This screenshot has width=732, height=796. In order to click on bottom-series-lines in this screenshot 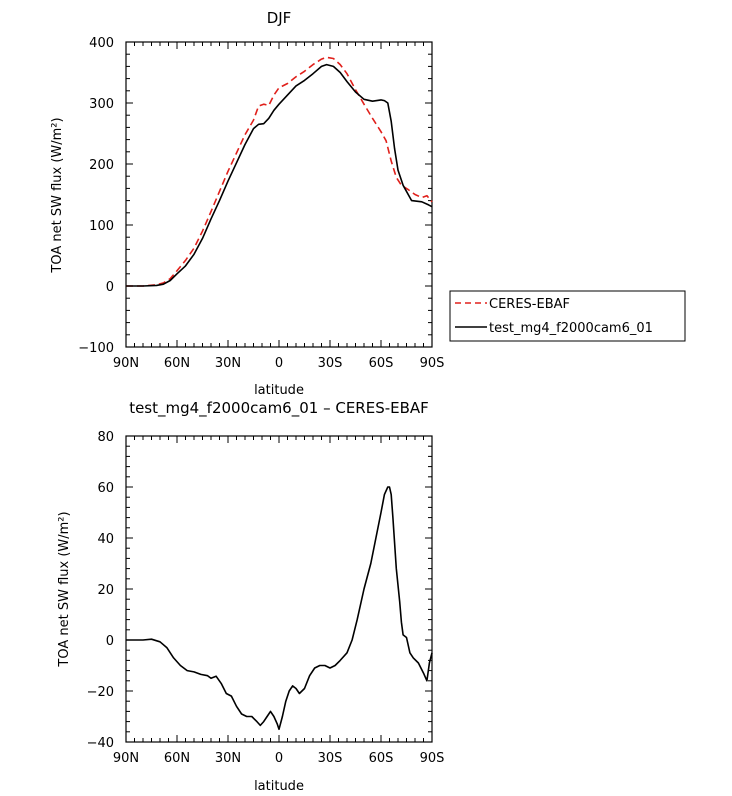, I will do `click(279, 608)`.